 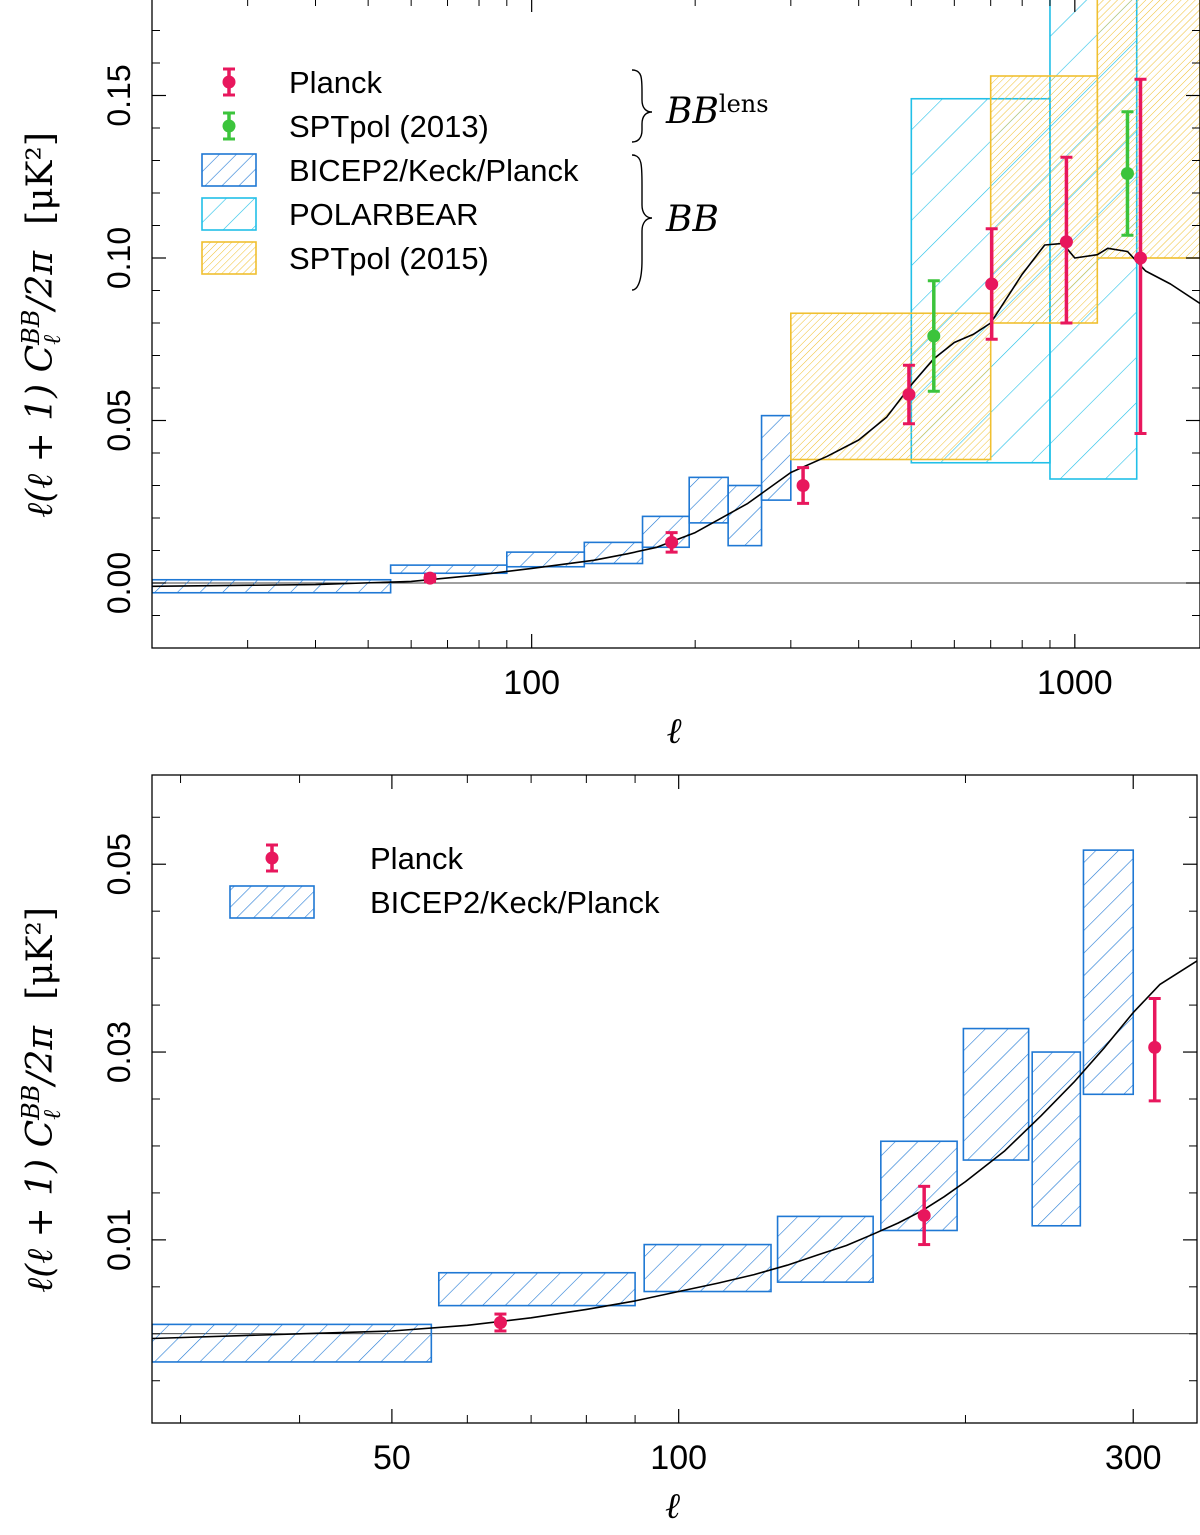 I want to click on legend-entry-sptpol-2013-: SPTpol (2013), so click(x=355, y=126).